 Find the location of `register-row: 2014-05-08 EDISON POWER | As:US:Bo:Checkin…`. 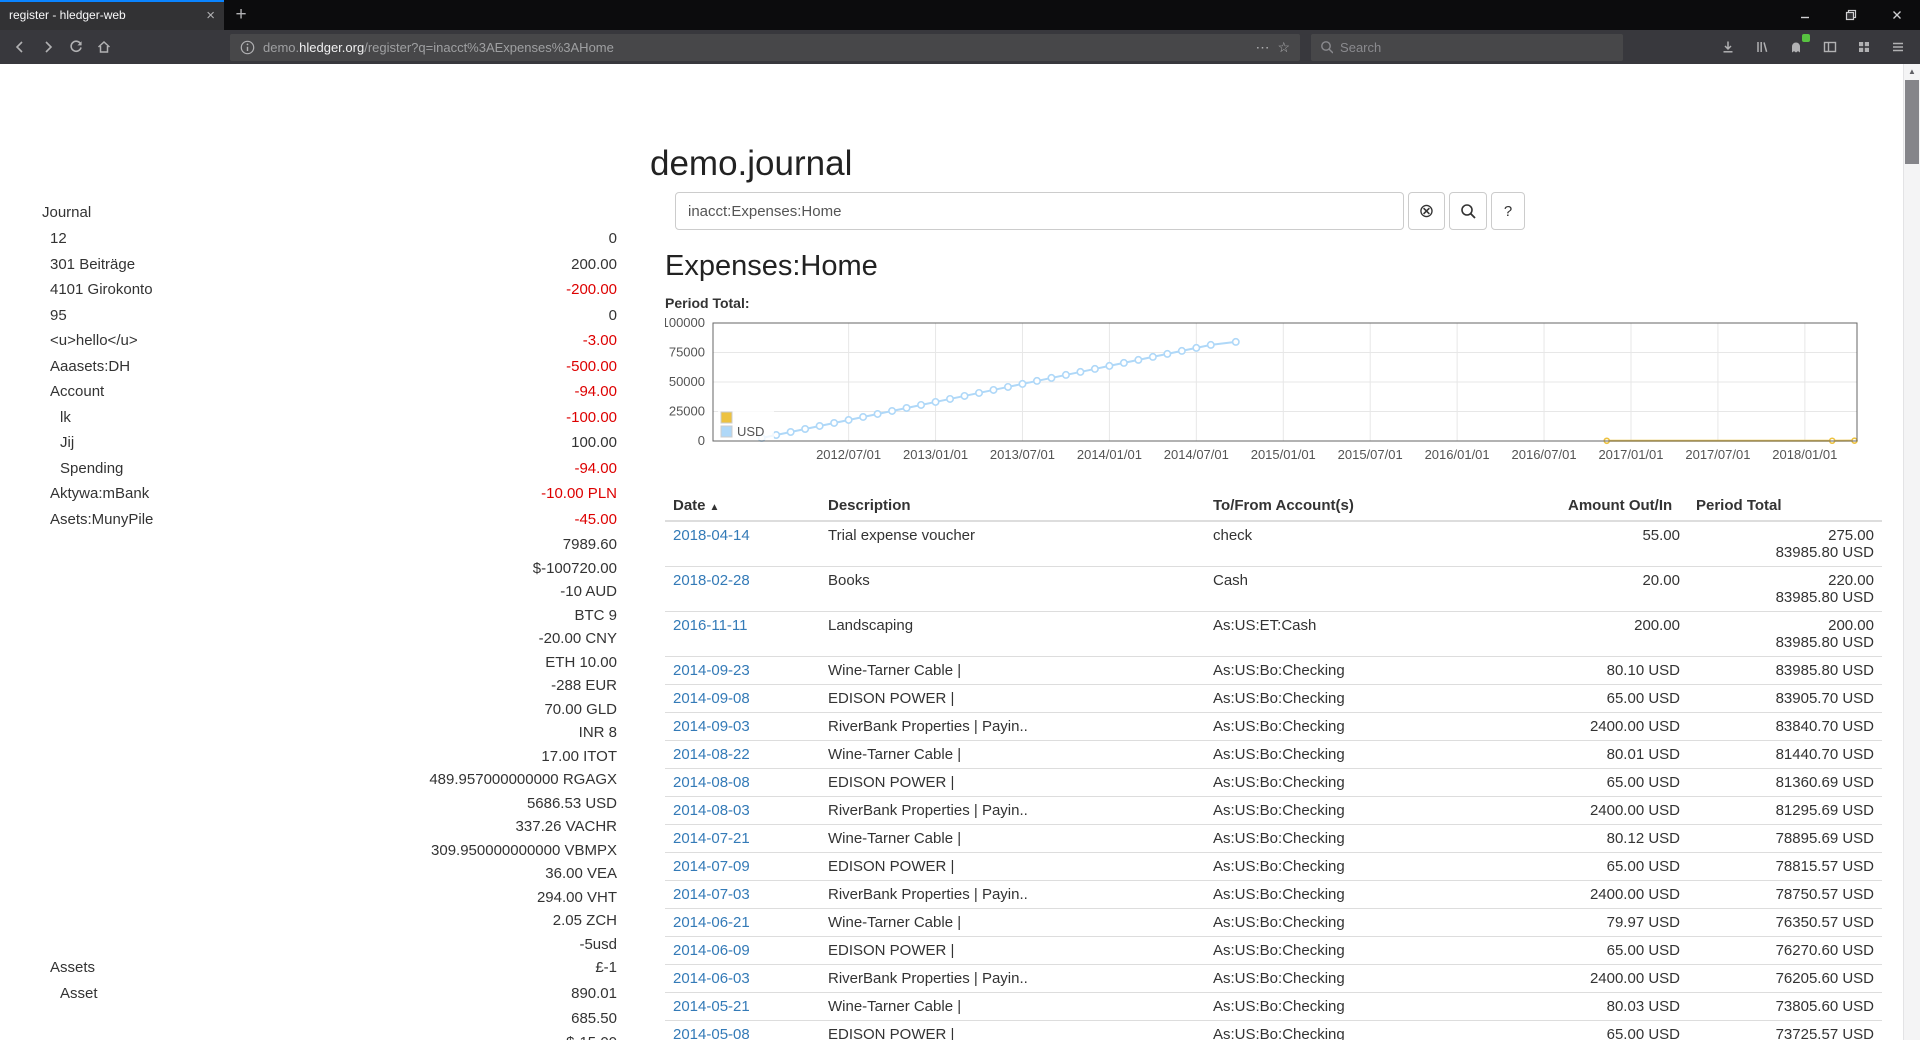

register-row: 2014-05-08 EDISON POWER | As:US:Bo:Checkin… is located at coordinates (1273, 1030).